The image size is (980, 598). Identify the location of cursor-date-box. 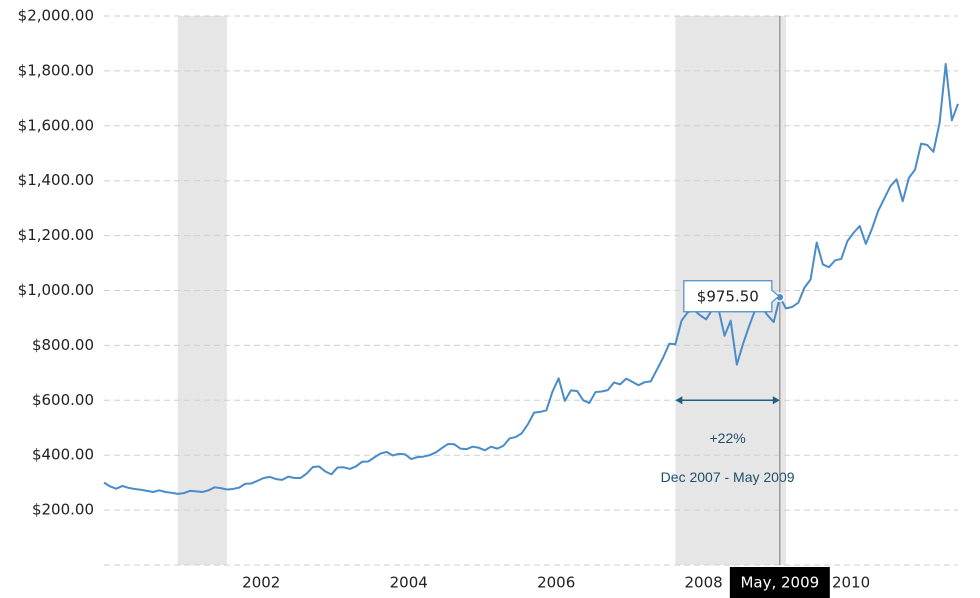
(779, 582).